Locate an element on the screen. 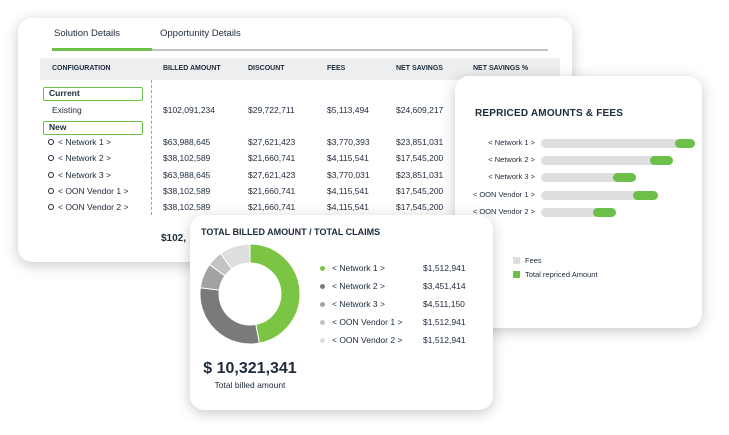 The width and height of the screenshot is (729, 435). col-header-configuration: CONFIGURATION is located at coordinates (81, 68).